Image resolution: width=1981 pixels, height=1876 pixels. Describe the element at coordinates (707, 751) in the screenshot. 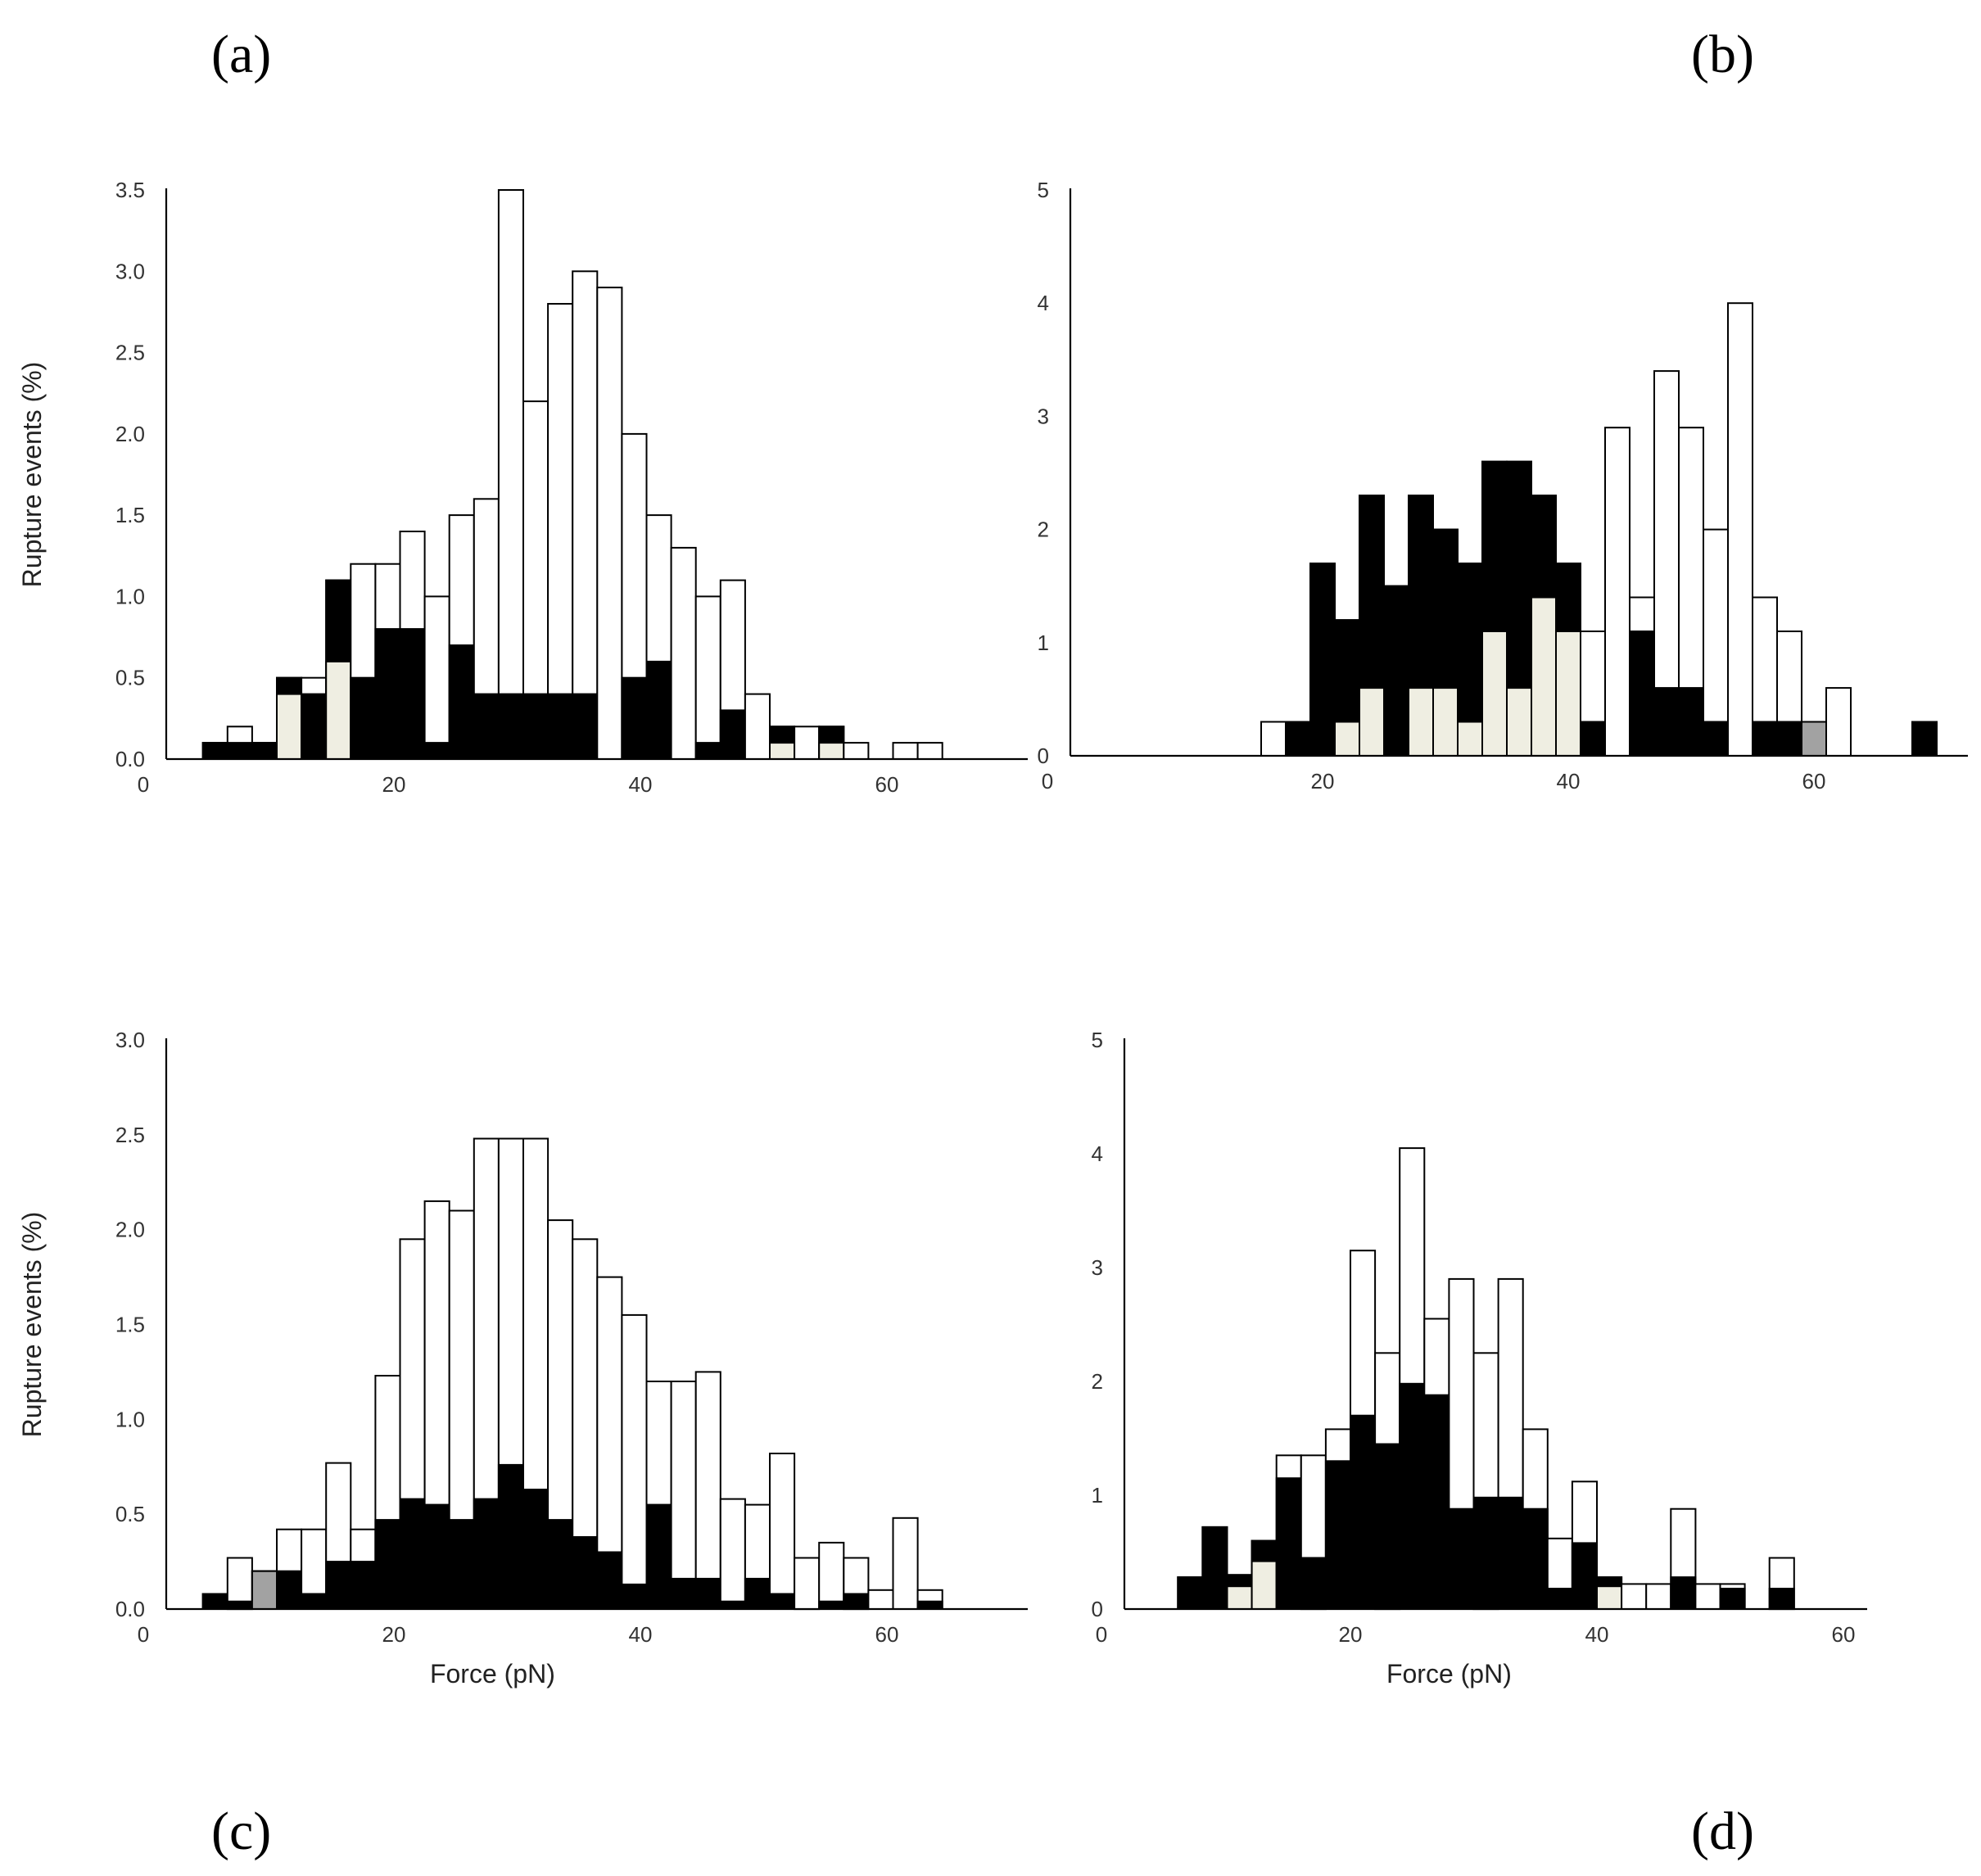

I see `bar-a-20-black` at that location.